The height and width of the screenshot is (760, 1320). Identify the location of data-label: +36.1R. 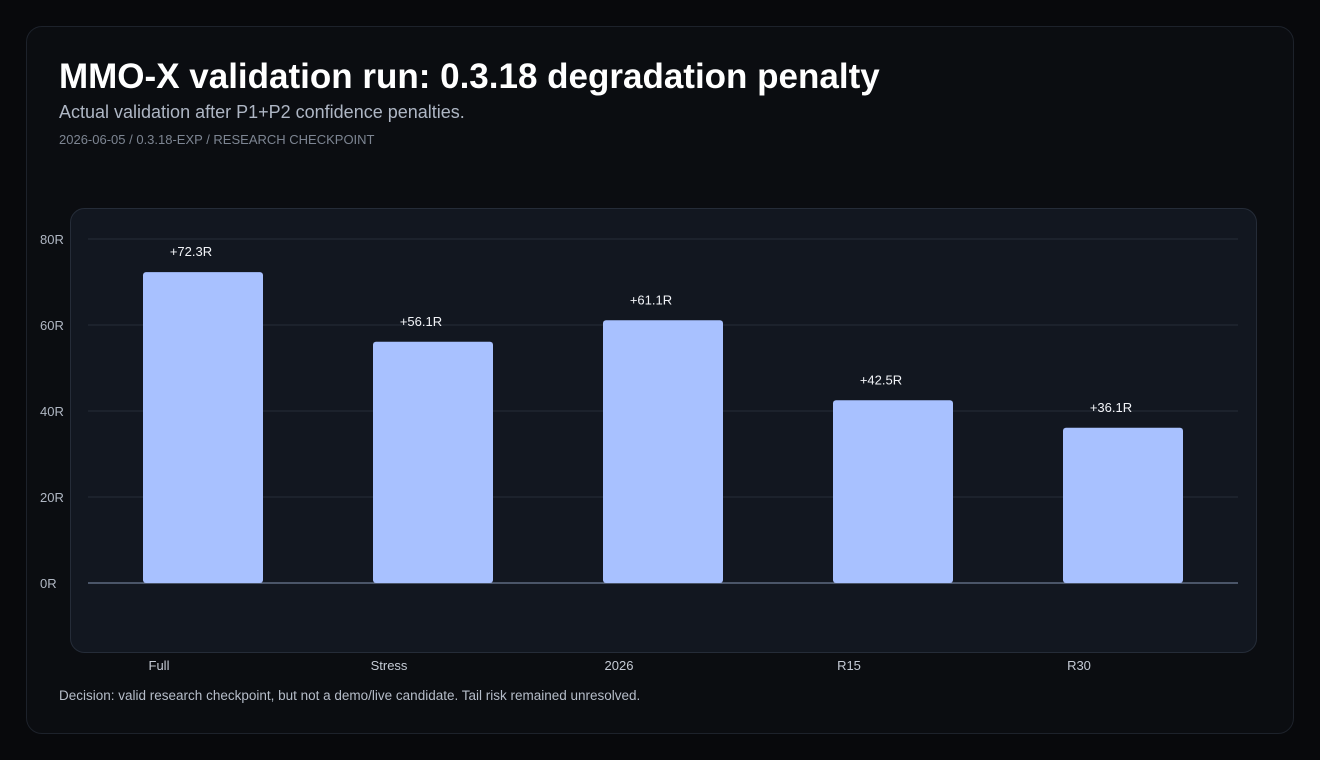
(1111, 407).